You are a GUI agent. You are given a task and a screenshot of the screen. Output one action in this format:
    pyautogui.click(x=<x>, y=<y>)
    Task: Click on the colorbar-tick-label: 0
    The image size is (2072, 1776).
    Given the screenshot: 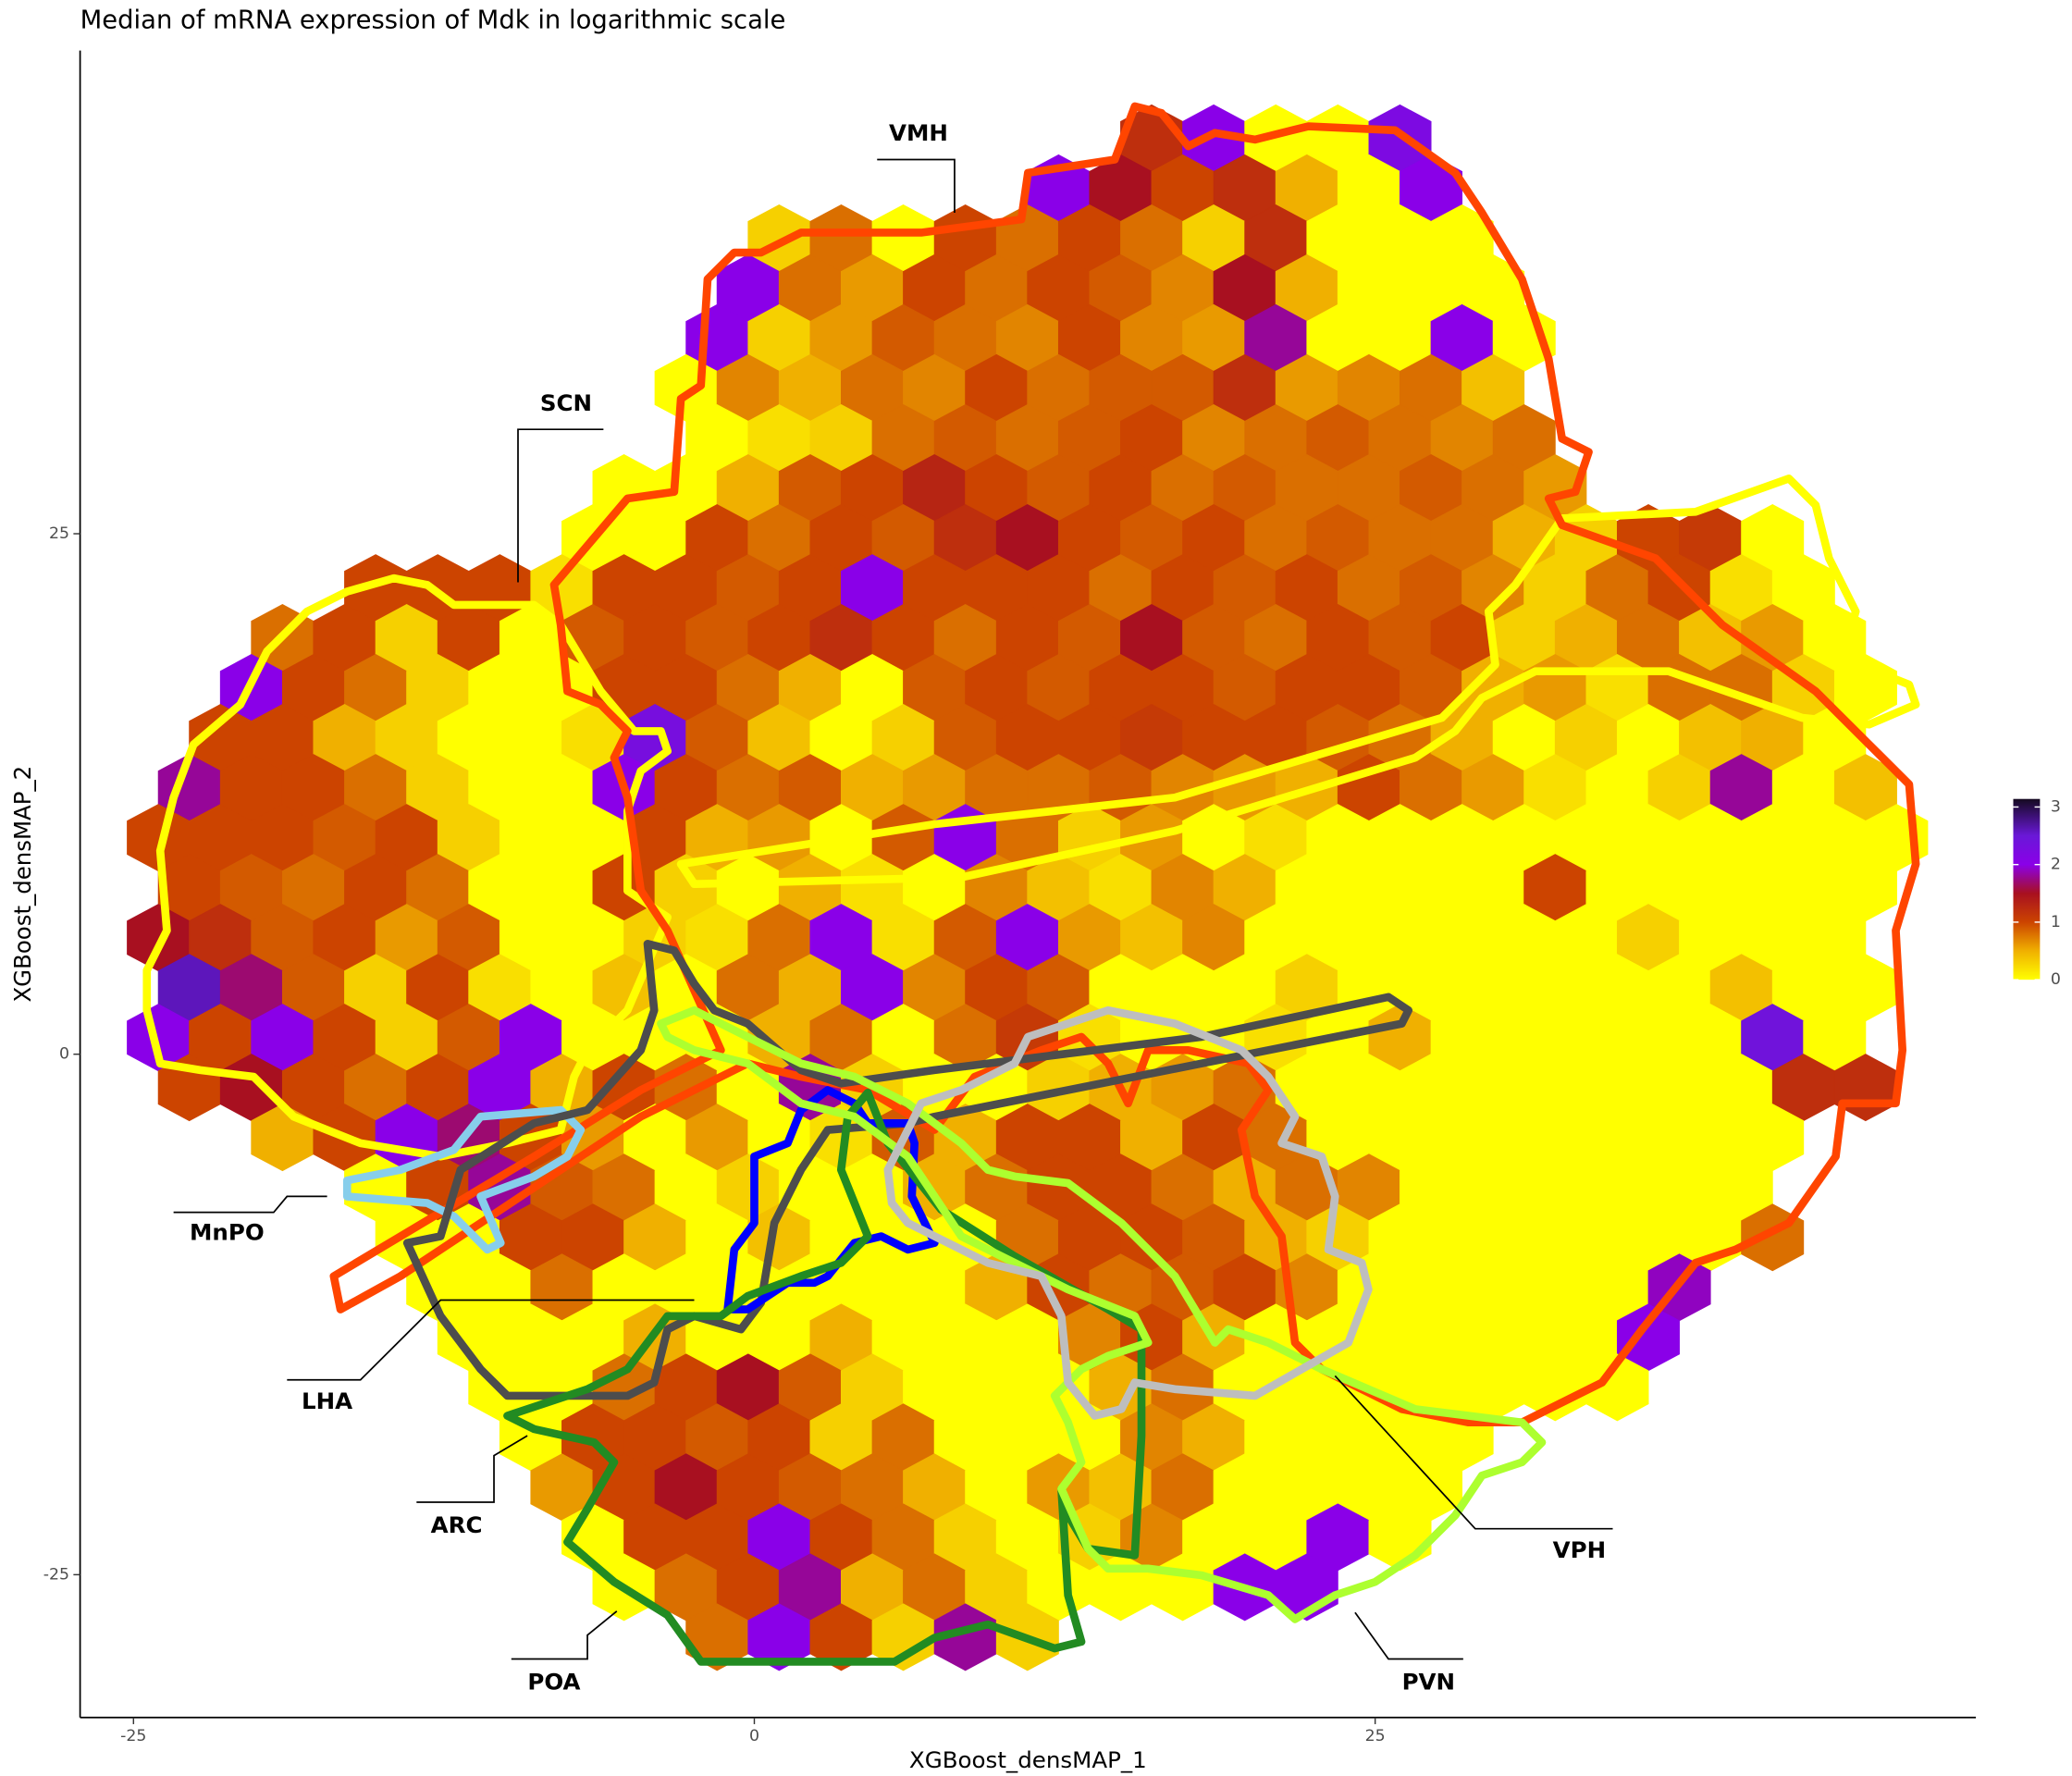 What is the action you would take?
    pyautogui.click(x=2056, y=980)
    